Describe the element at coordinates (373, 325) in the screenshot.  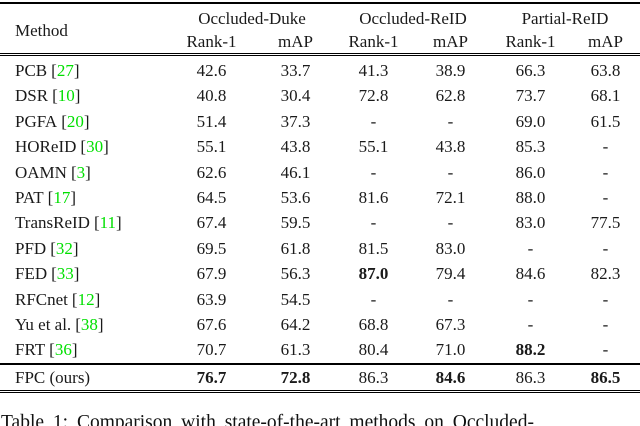
I see `metric-value: 68.8` at that location.